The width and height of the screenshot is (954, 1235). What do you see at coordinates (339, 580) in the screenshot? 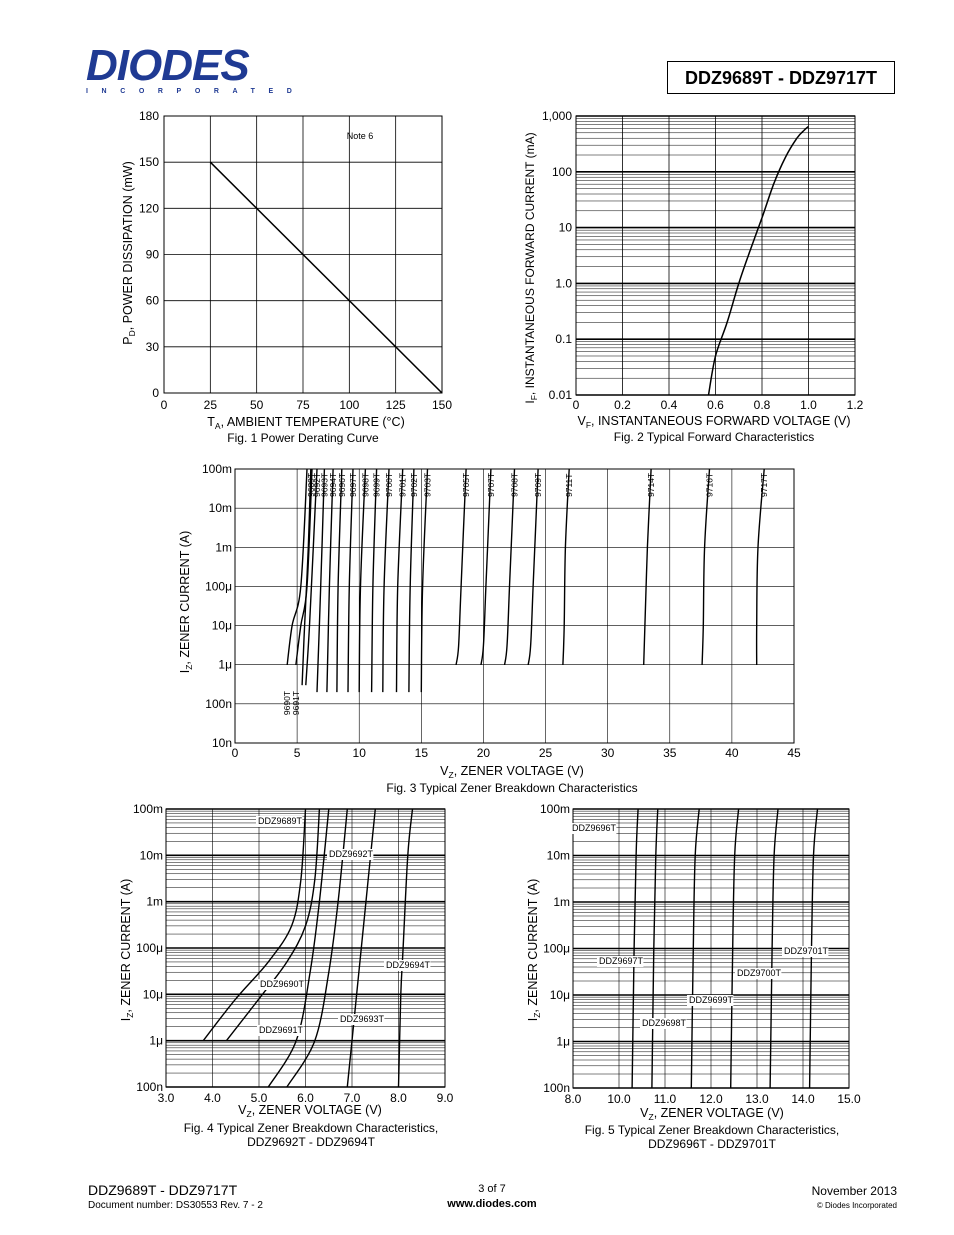
I see `fig3-series-9696T` at bounding box center [339, 580].